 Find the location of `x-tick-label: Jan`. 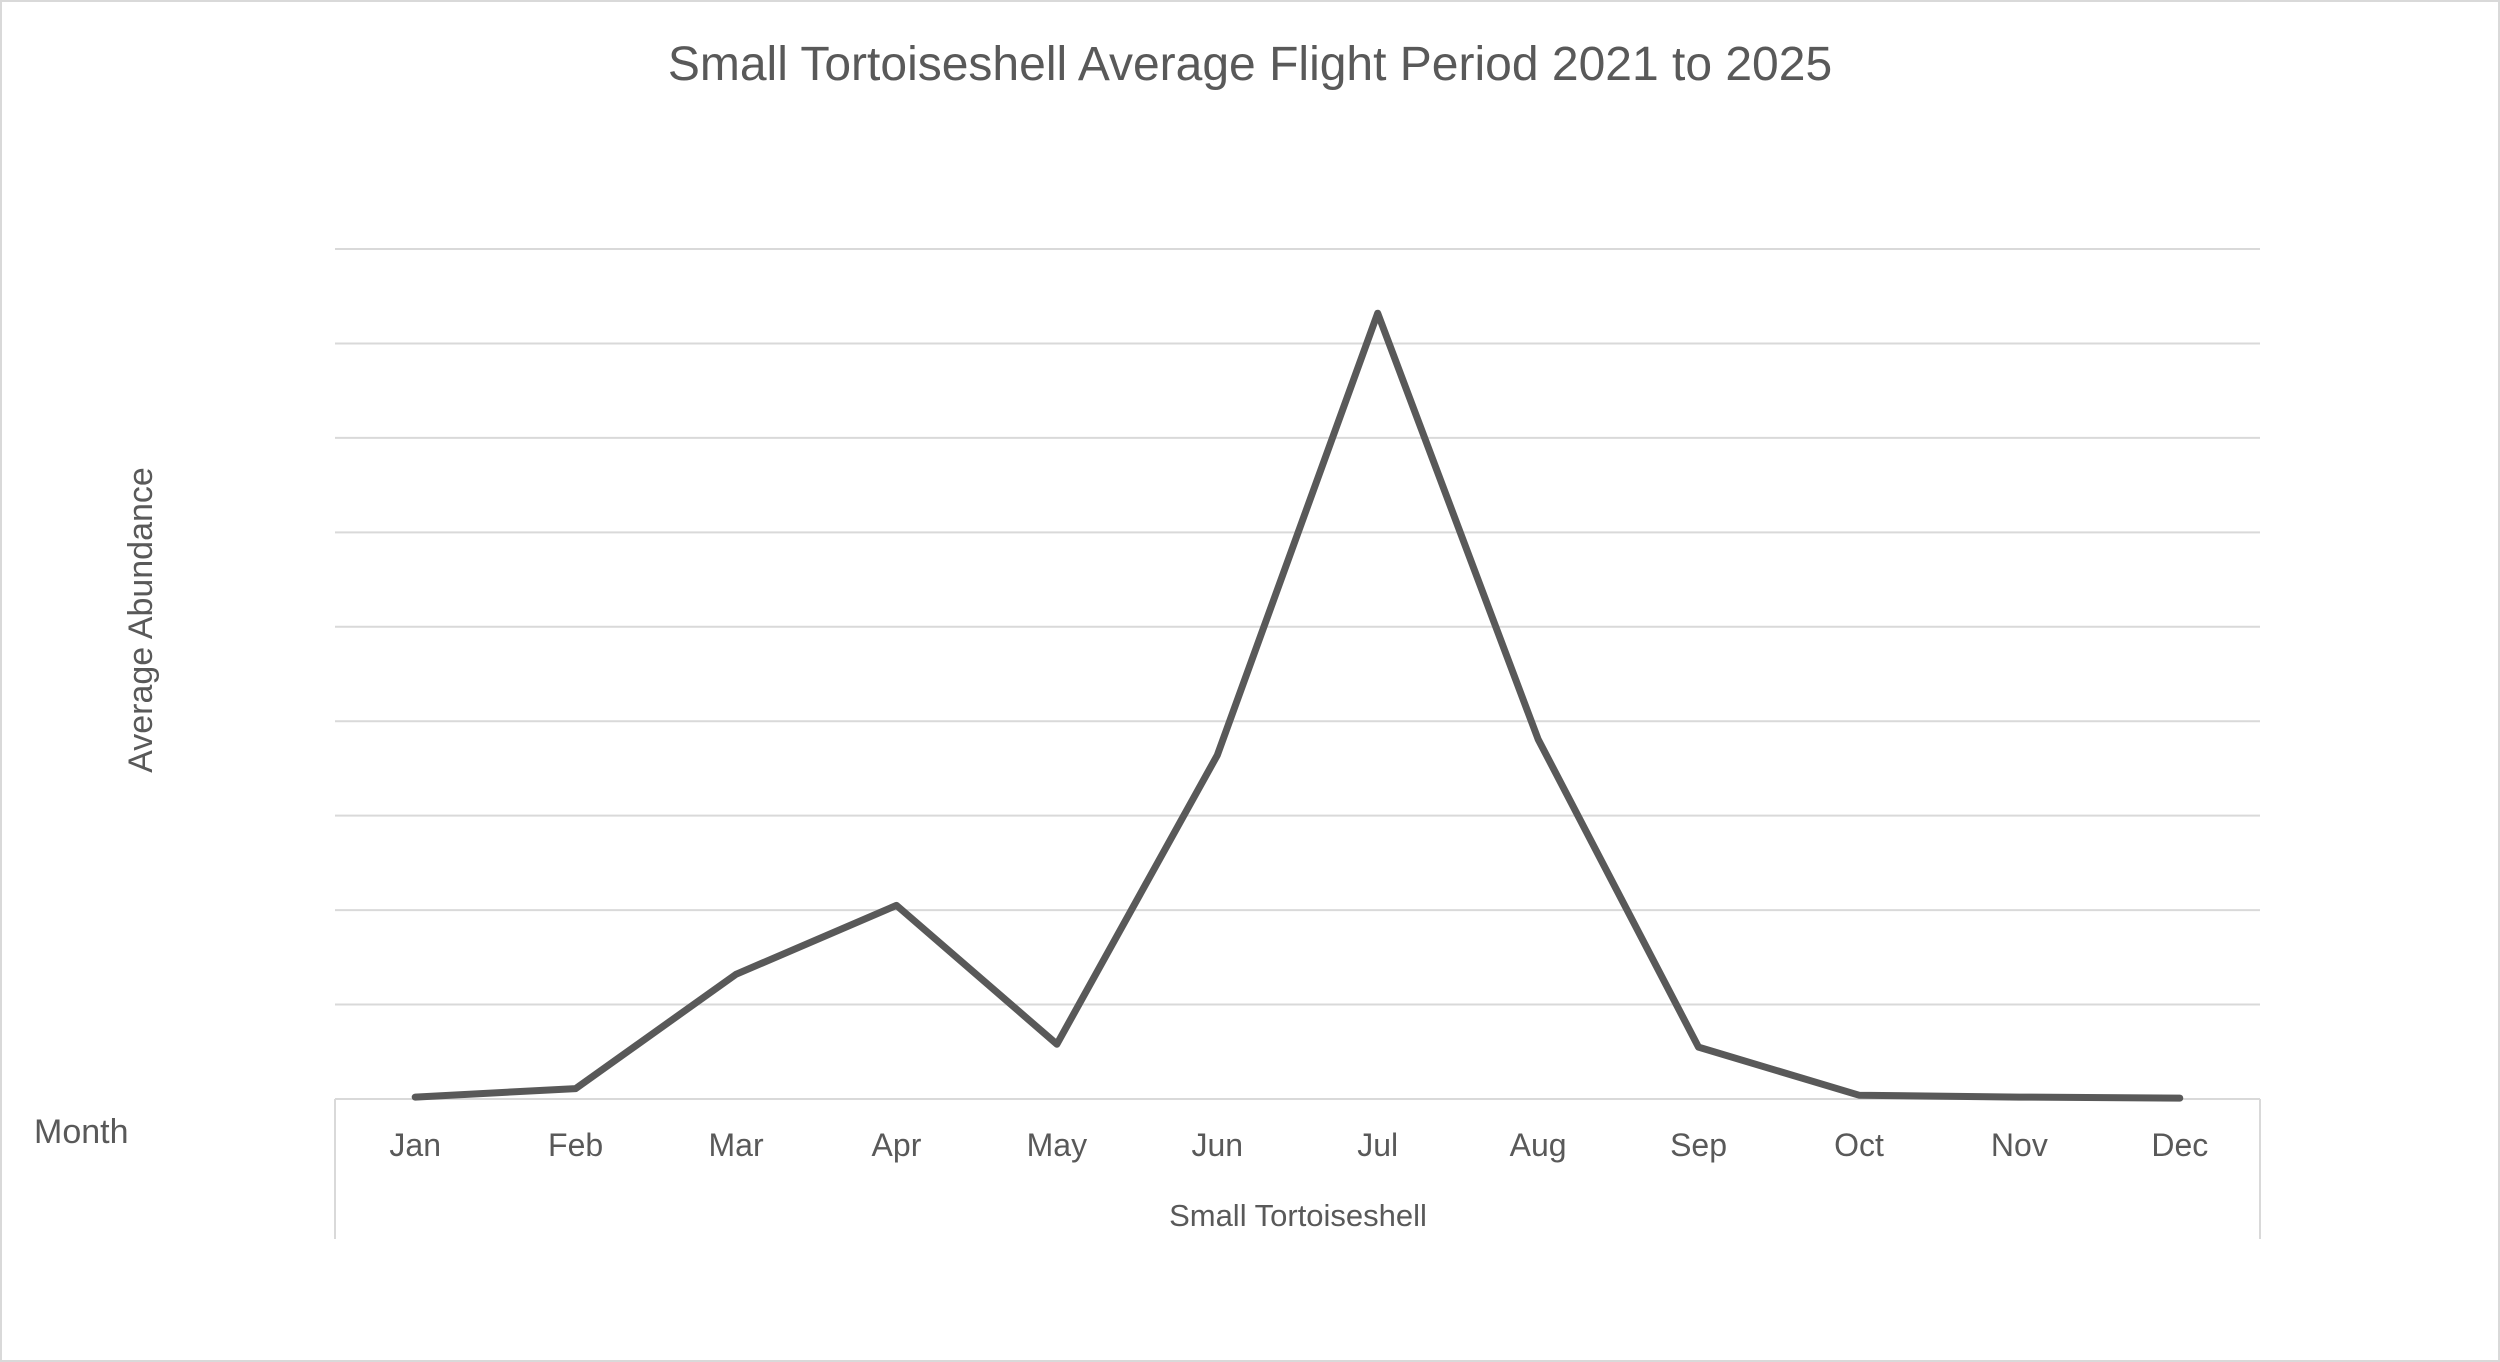

x-tick-label: Jan is located at coordinates (415, 1145).